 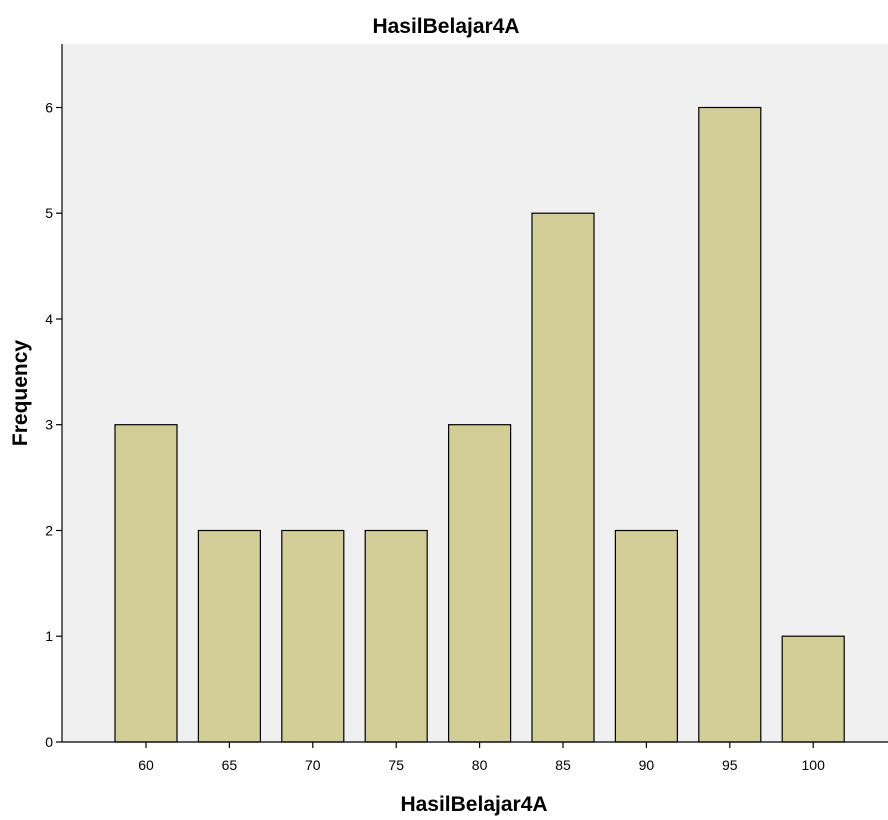 What do you see at coordinates (49, 108) in the screenshot?
I see `y-tick-label-6: 6` at bounding box center [49, 108].